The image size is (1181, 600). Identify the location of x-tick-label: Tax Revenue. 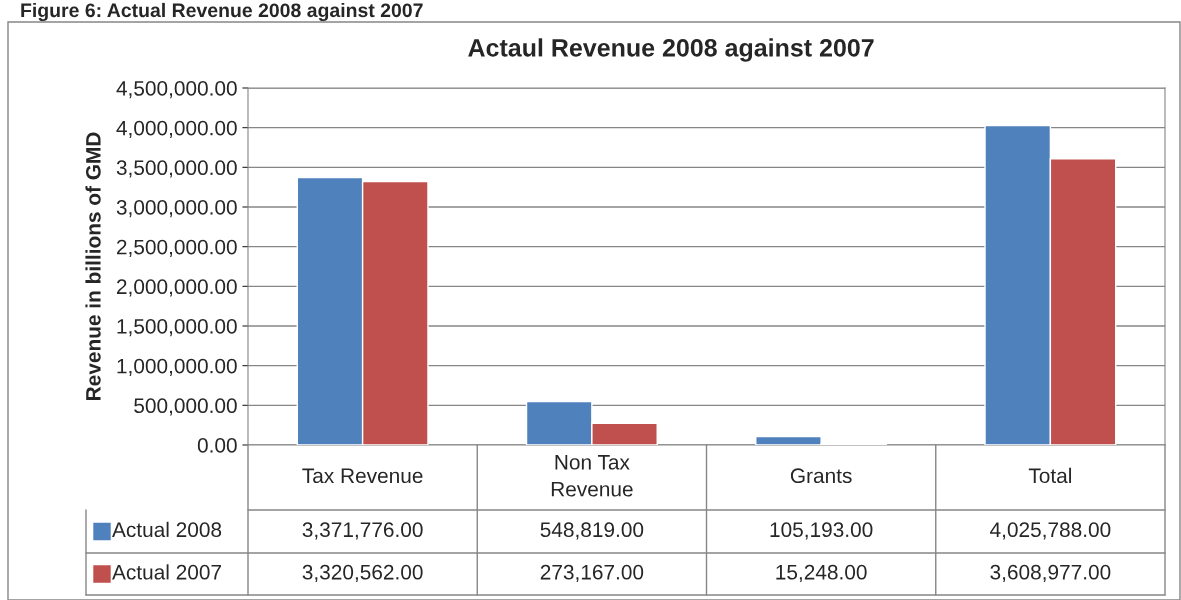
(362, 476).